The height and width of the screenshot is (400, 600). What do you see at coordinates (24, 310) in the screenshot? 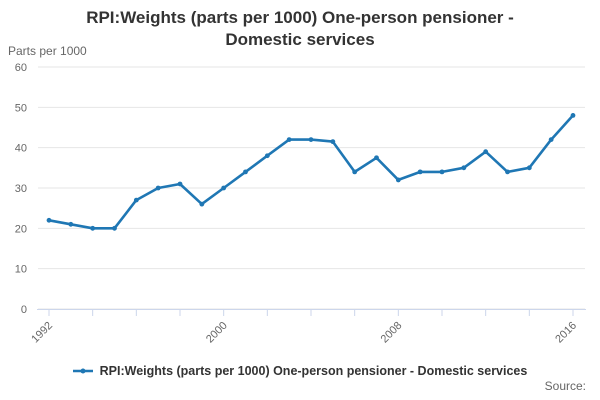
I see `svg-text: 0` at bounding box center [24, 310].